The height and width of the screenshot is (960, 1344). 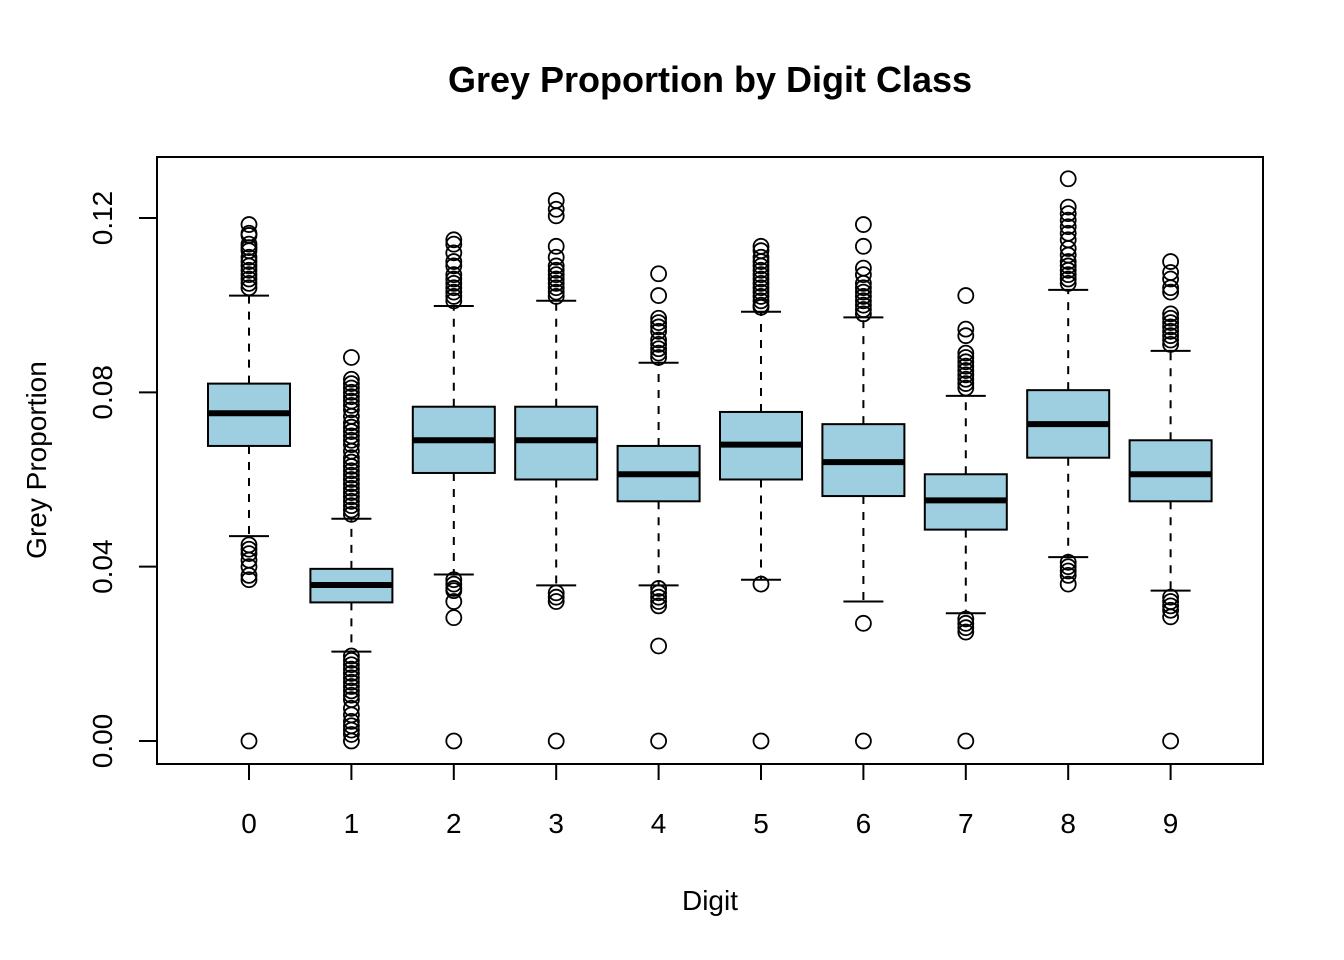 I want to click on x-tick-label: 4, so click(x=659, y=823).